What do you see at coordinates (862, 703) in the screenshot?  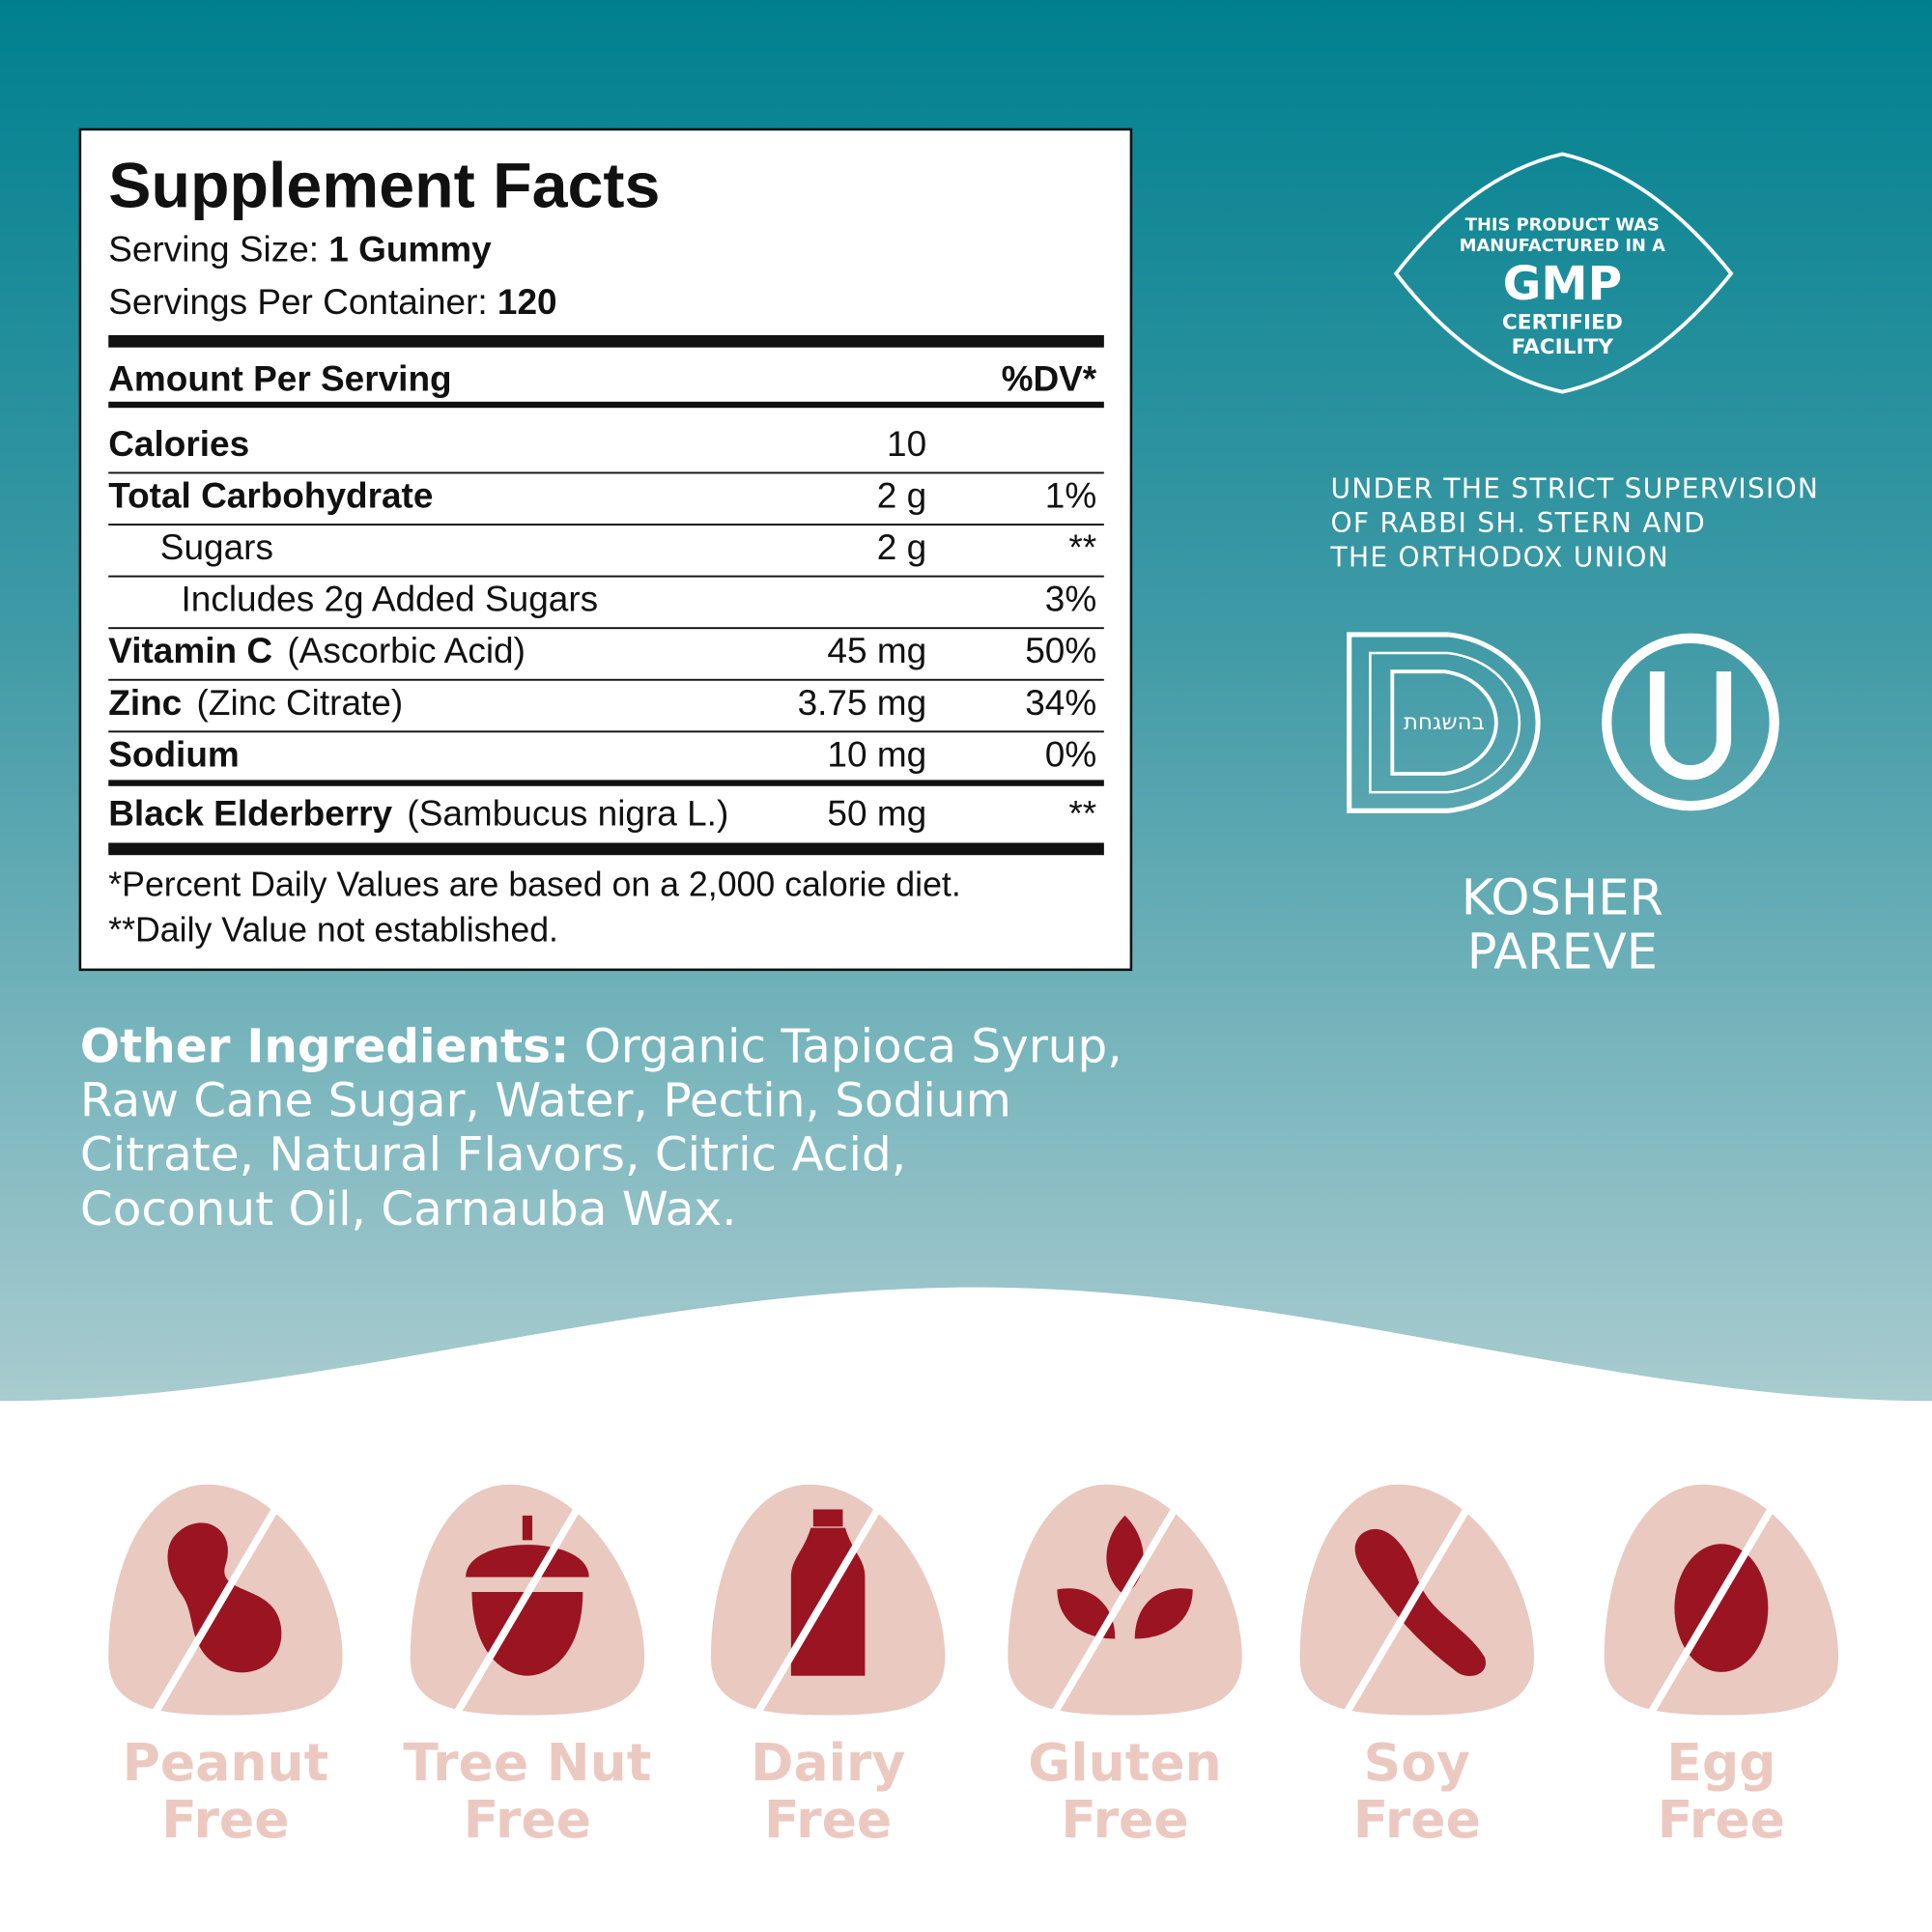 I see `amount: 3.75 mg` at bounding box center [862, 703].